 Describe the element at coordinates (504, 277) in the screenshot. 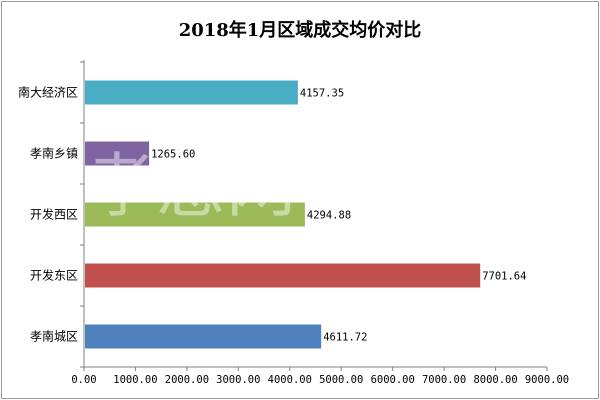

I see `data-label: 7701.64` at that location.